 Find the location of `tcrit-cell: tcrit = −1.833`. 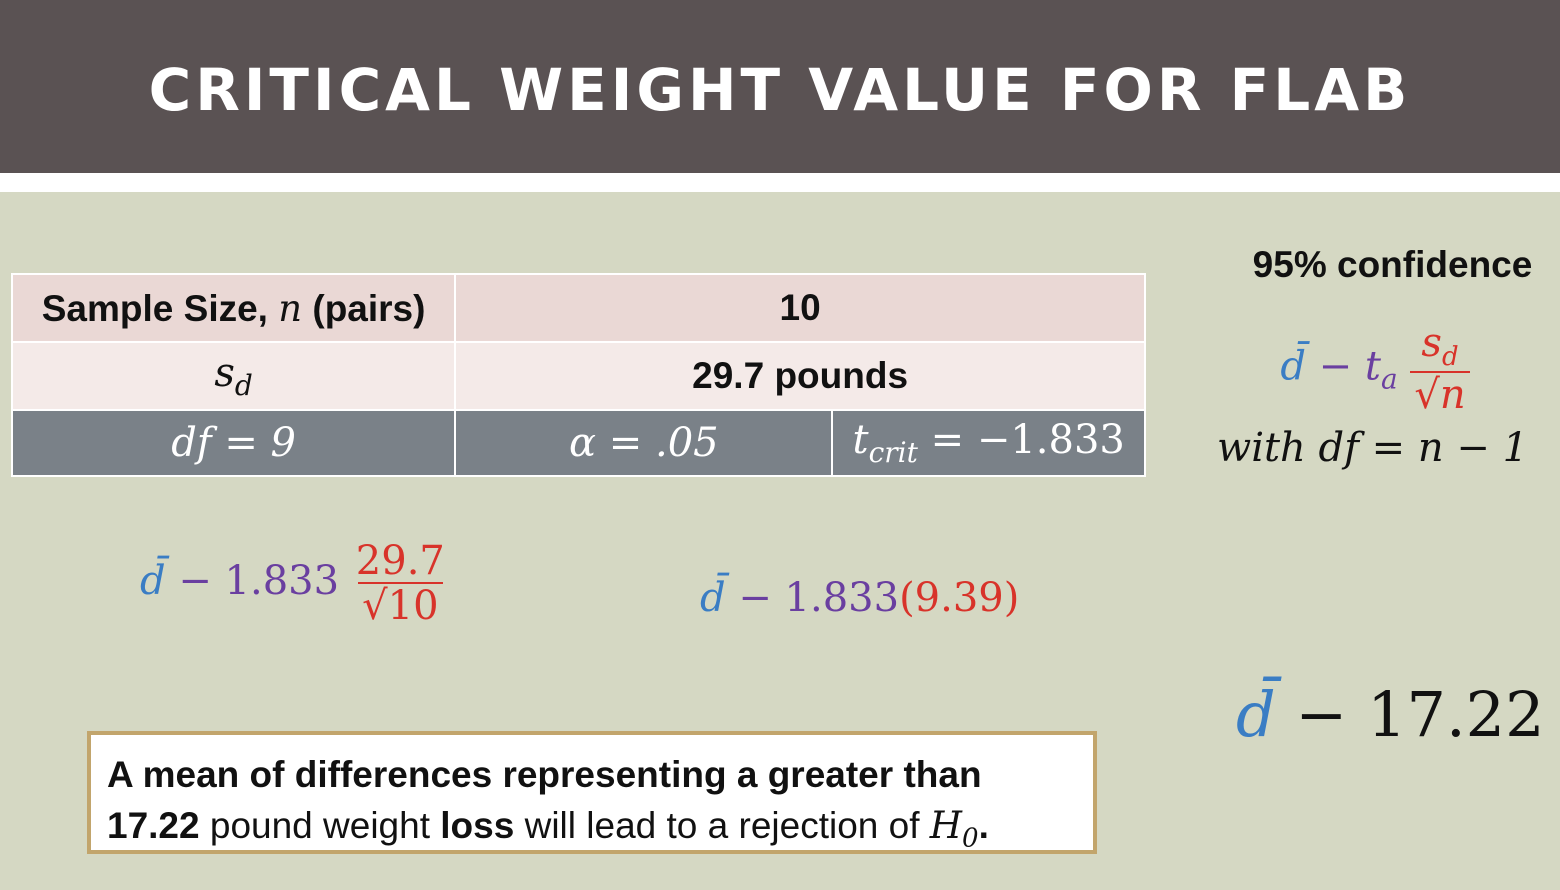

tcrit-cell: tcrit = −1.833 is located at coordinates (988, 443).